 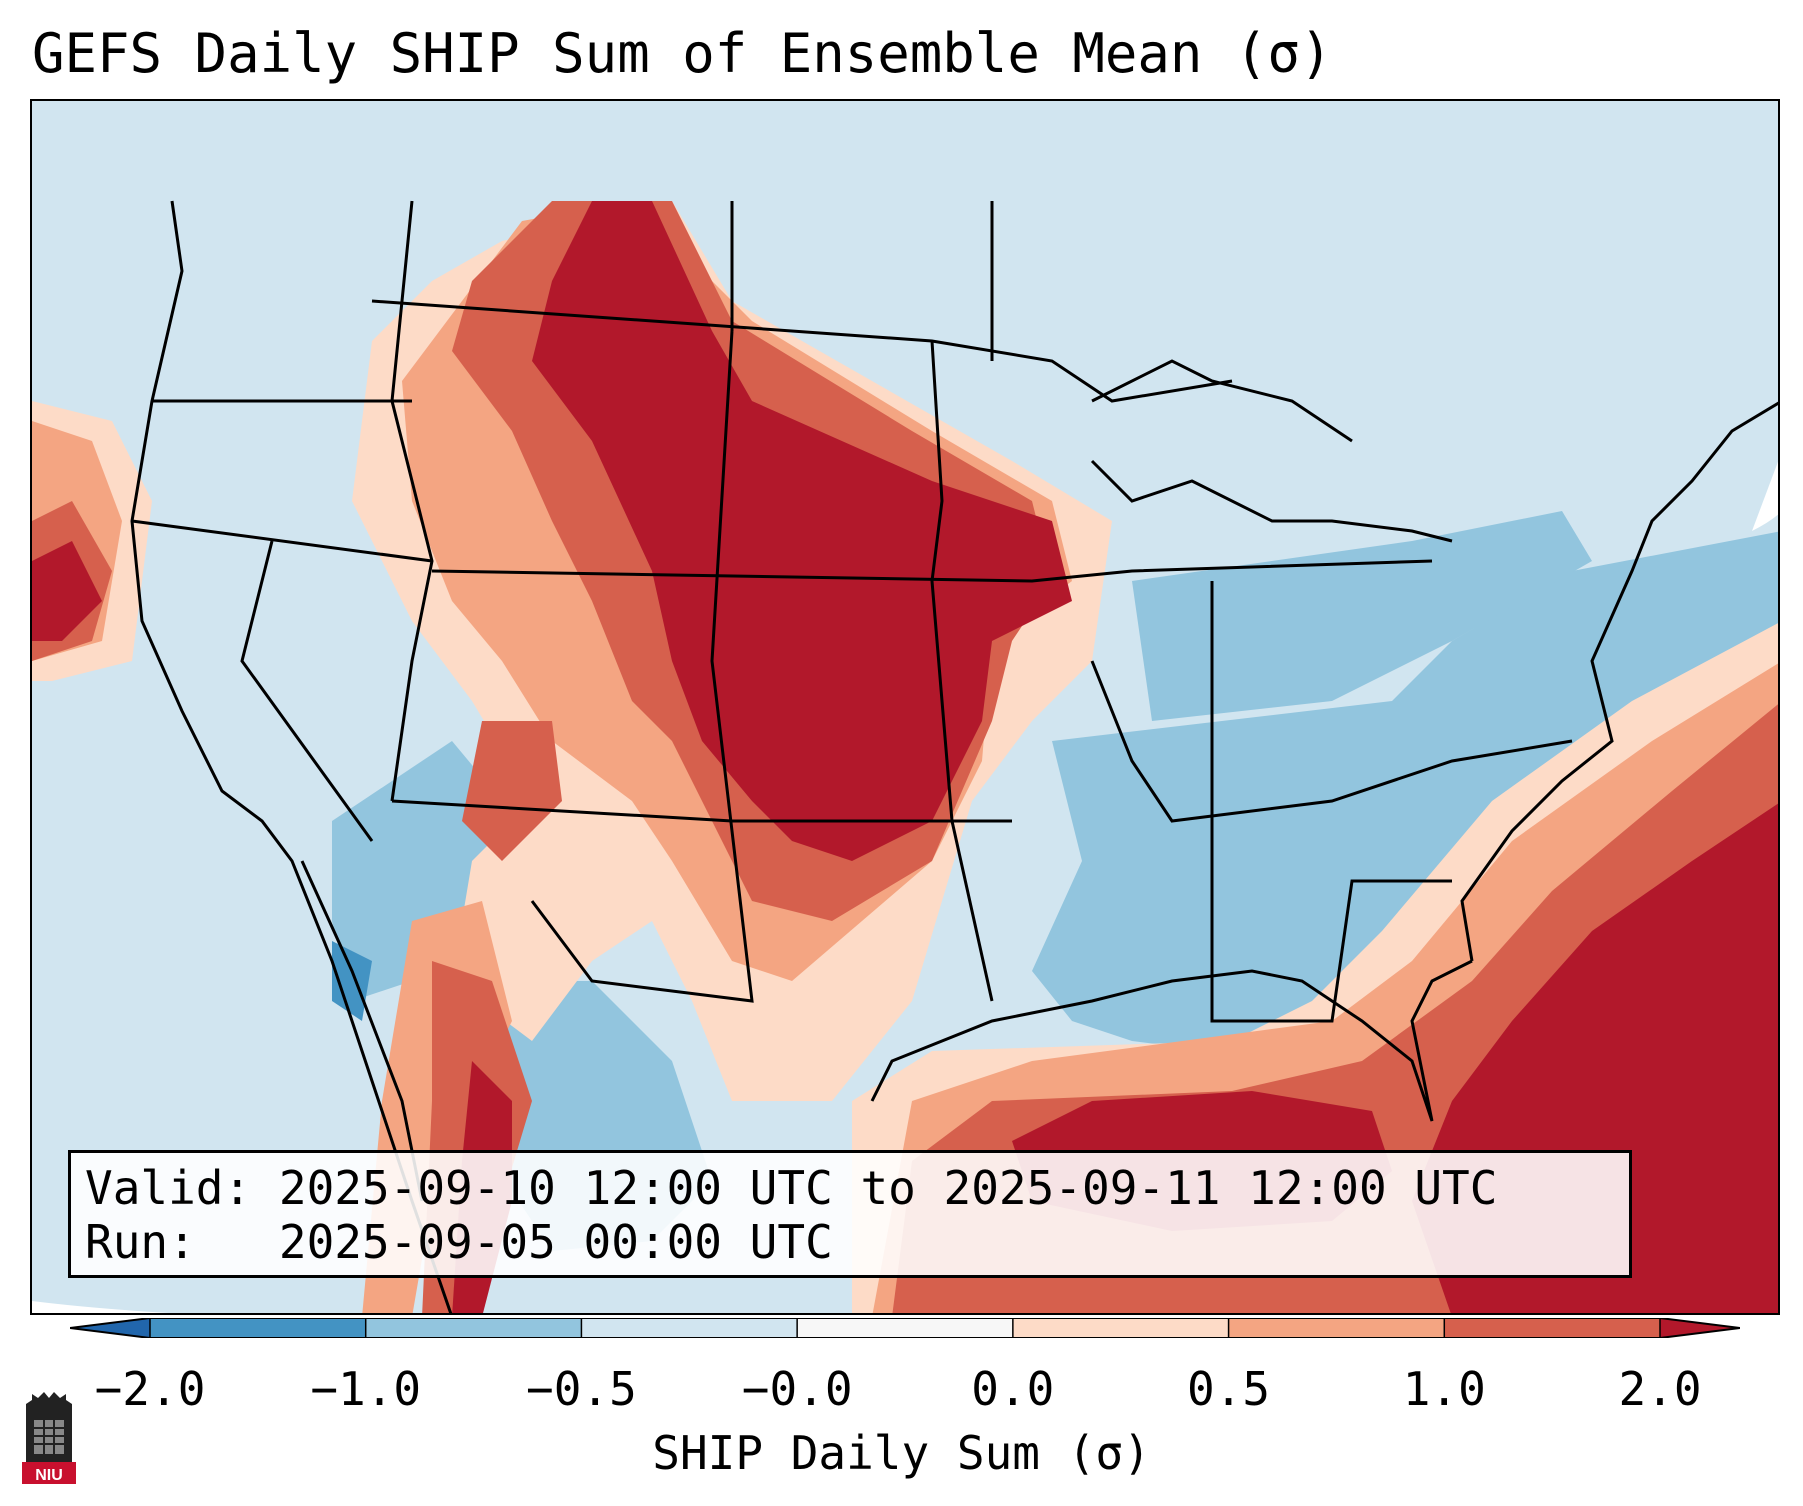 What do you see at coordinates (150, 1389) in the screenshot?
I see `colorbar-tick-label: −2.0` at bounding box center [150, 1389].